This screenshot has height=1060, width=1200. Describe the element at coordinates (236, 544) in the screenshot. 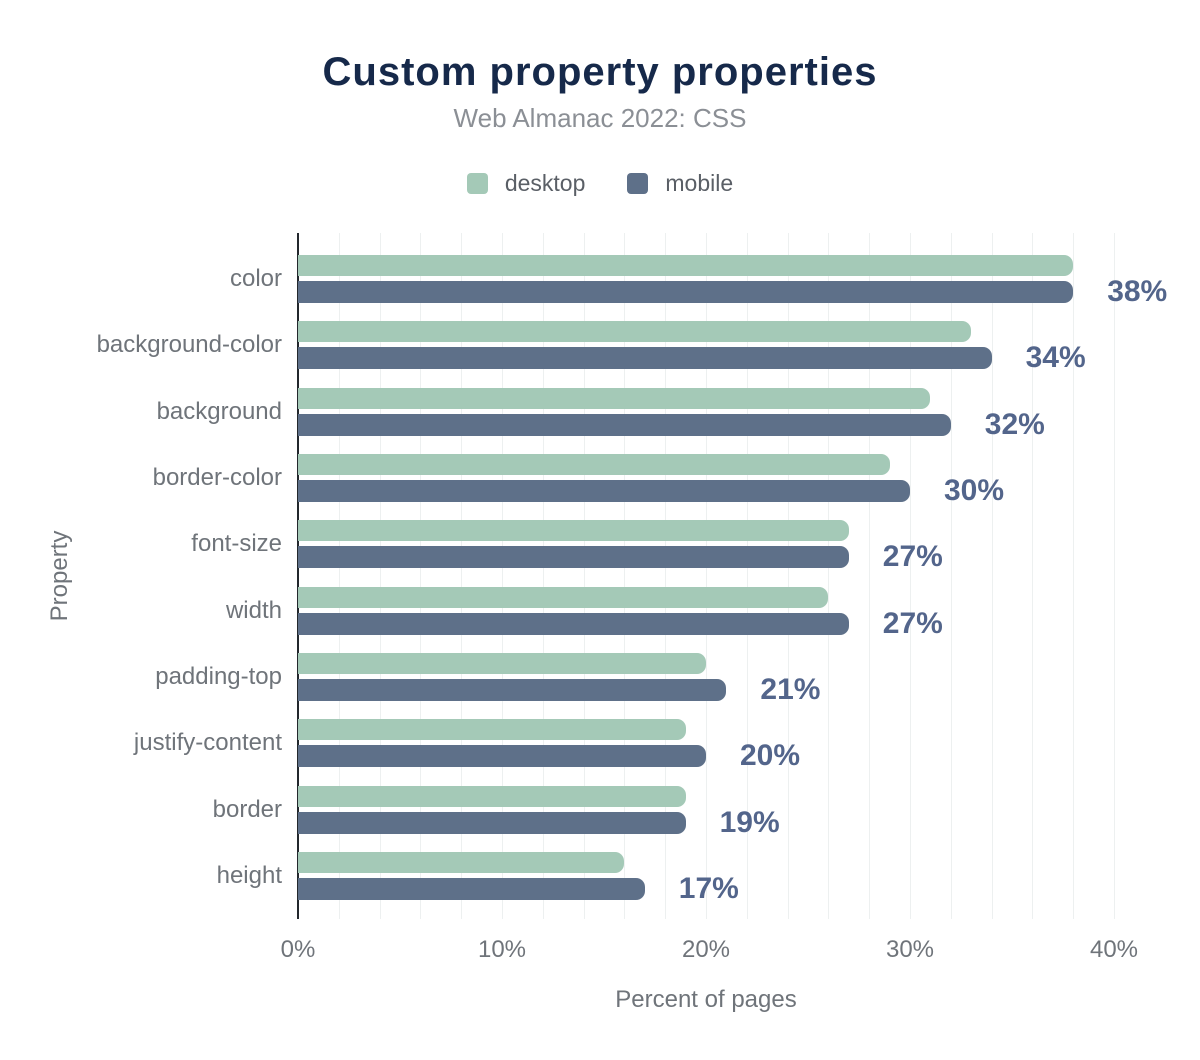

I see `category-label: font-size` at that location.